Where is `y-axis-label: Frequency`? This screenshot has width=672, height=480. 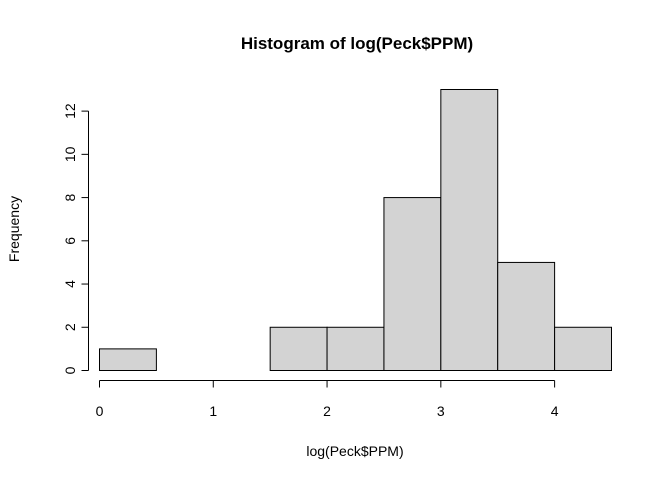 y-axis-label: Frequency is located at coordinates (14, 229).